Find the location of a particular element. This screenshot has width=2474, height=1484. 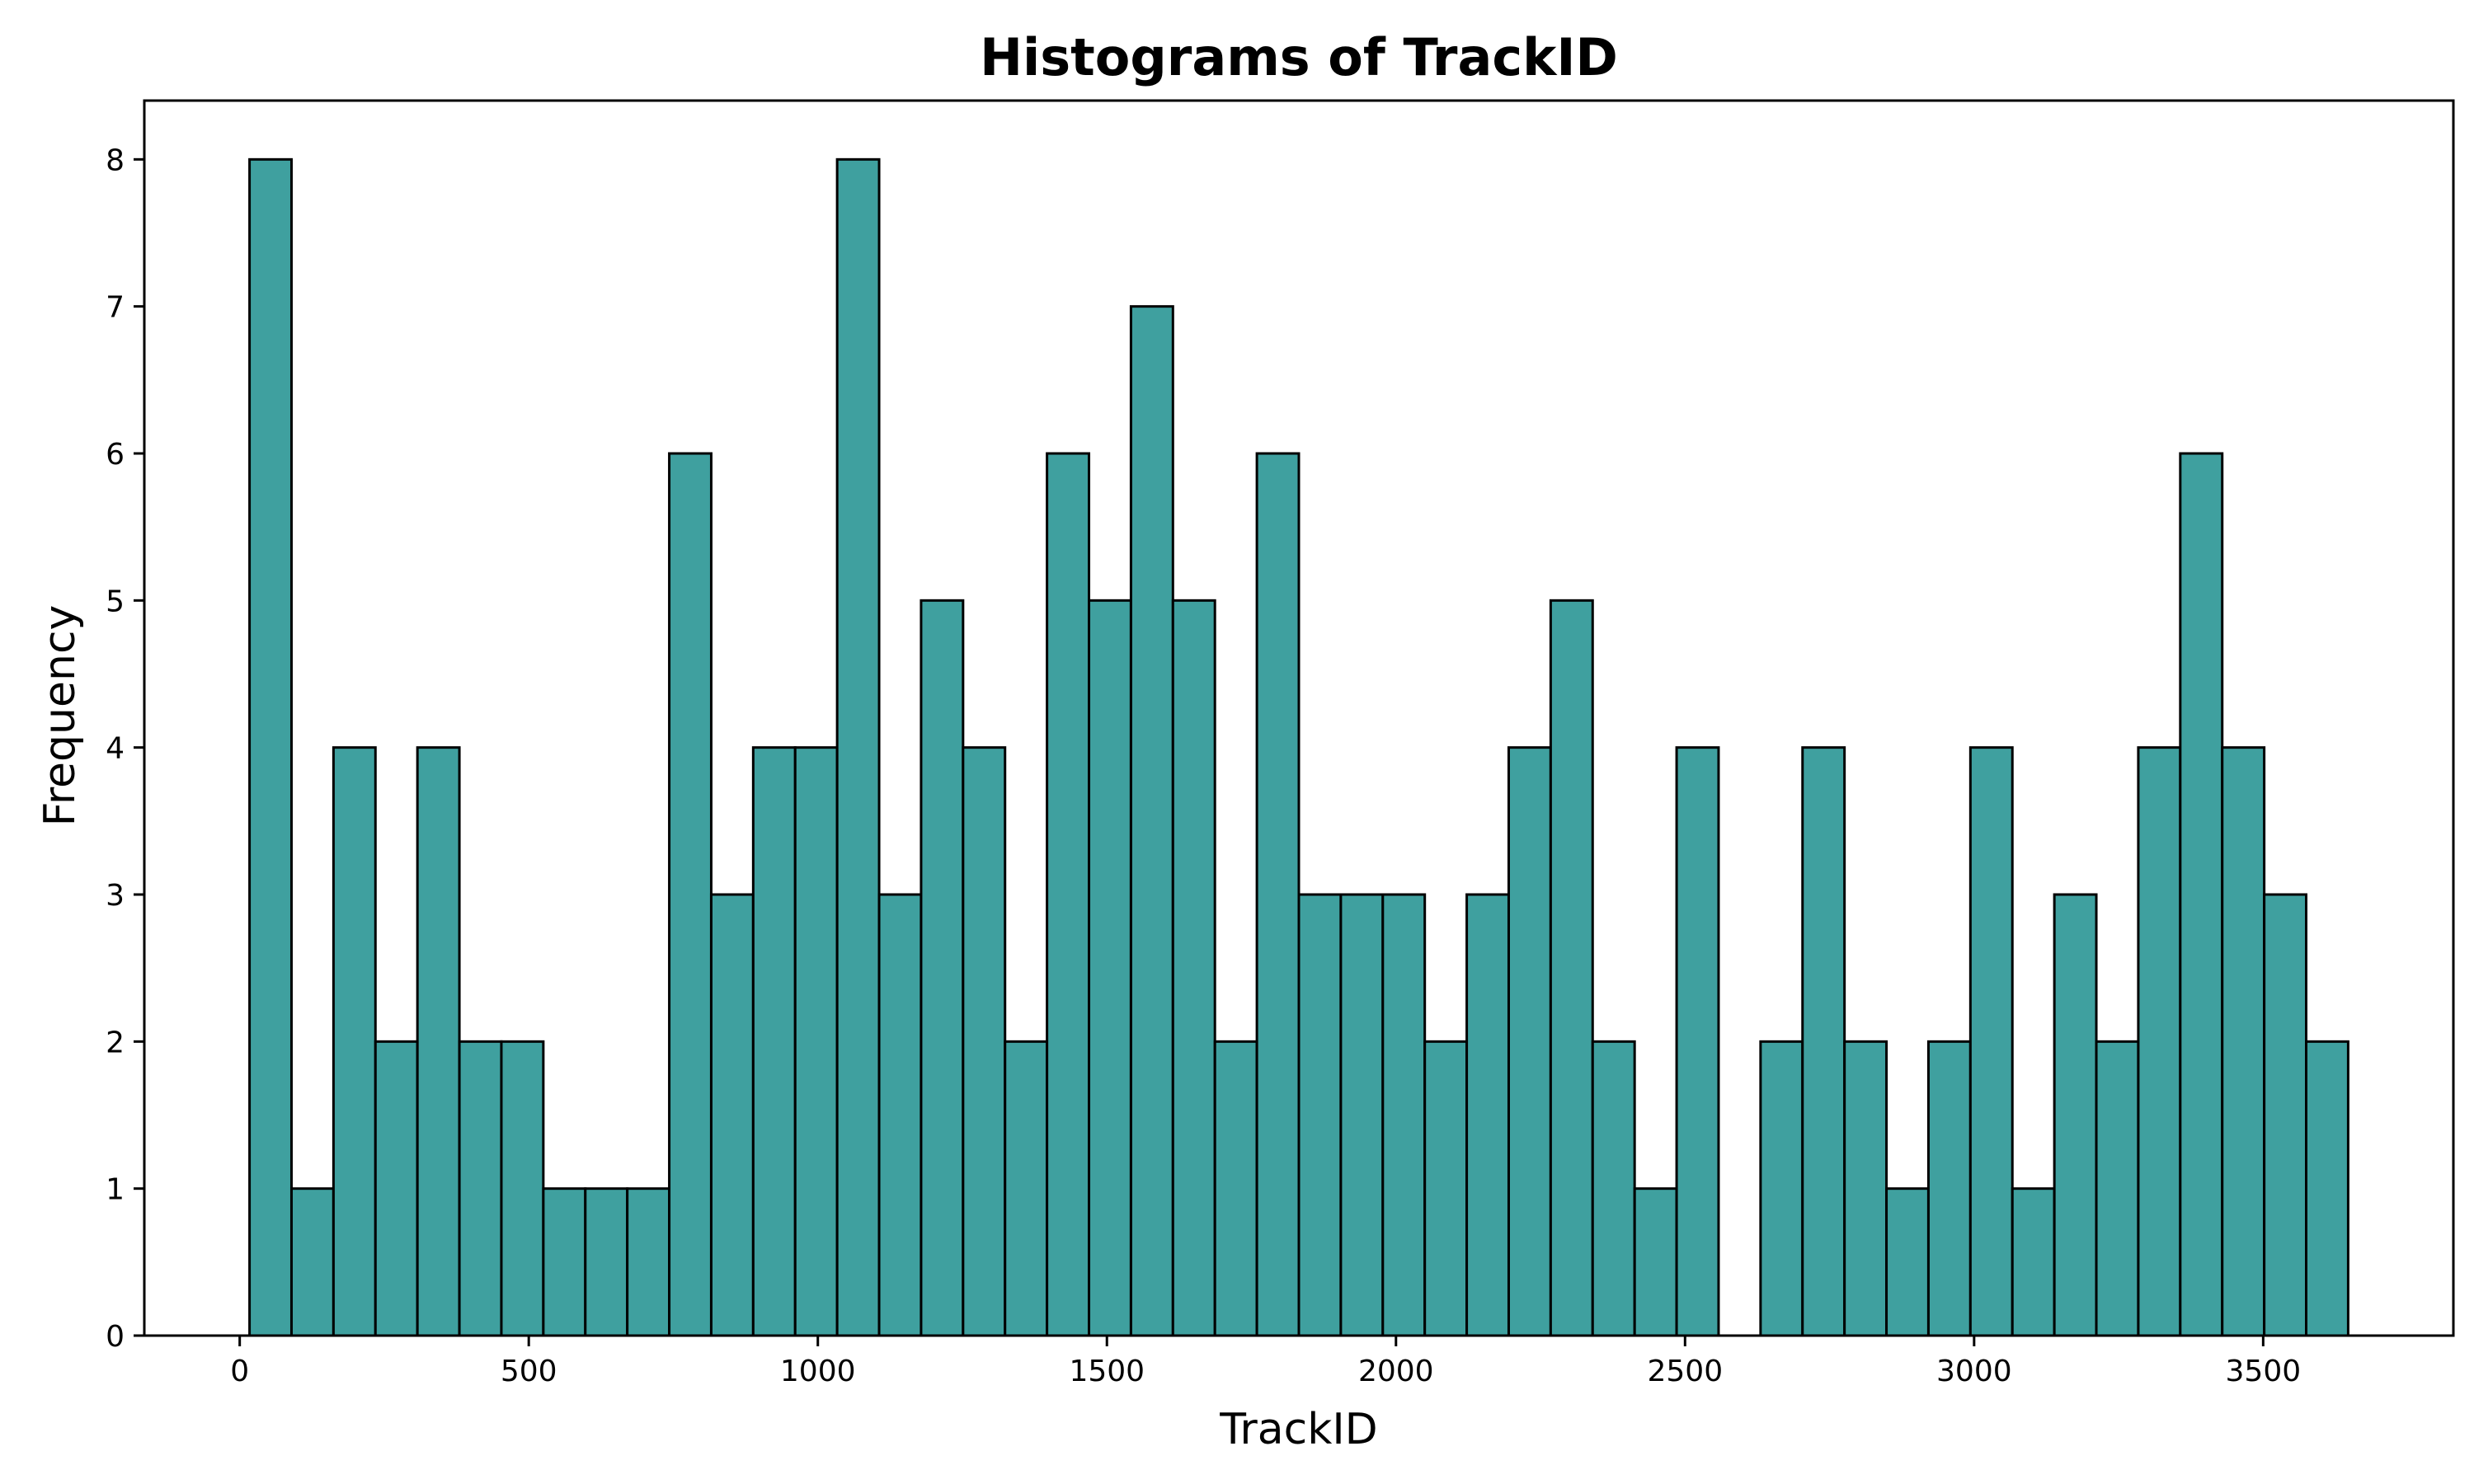

y-tick-label: 3 is located at coordinates (115, 896).